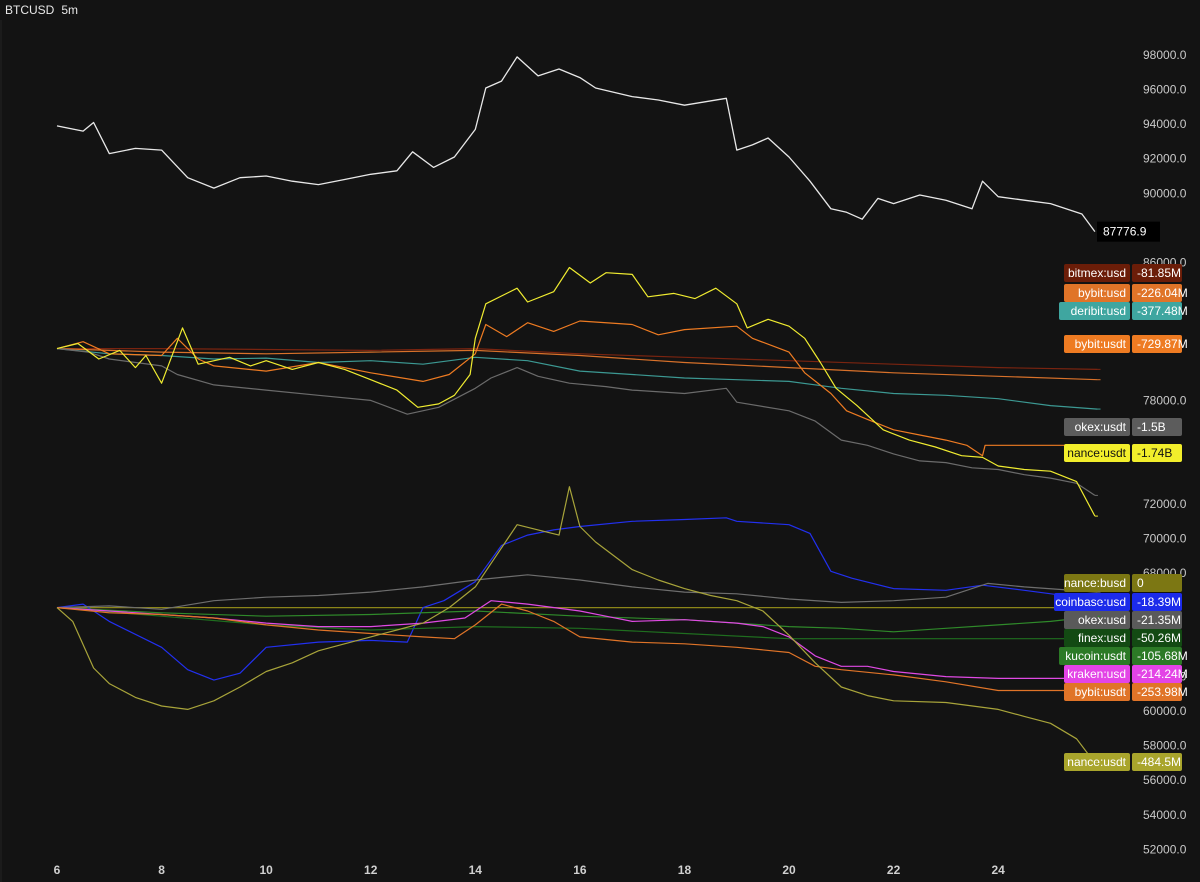 The width and height of the screenshot is (1200, 882). I want to click on x-tick-label: 12, so click(371, 870).